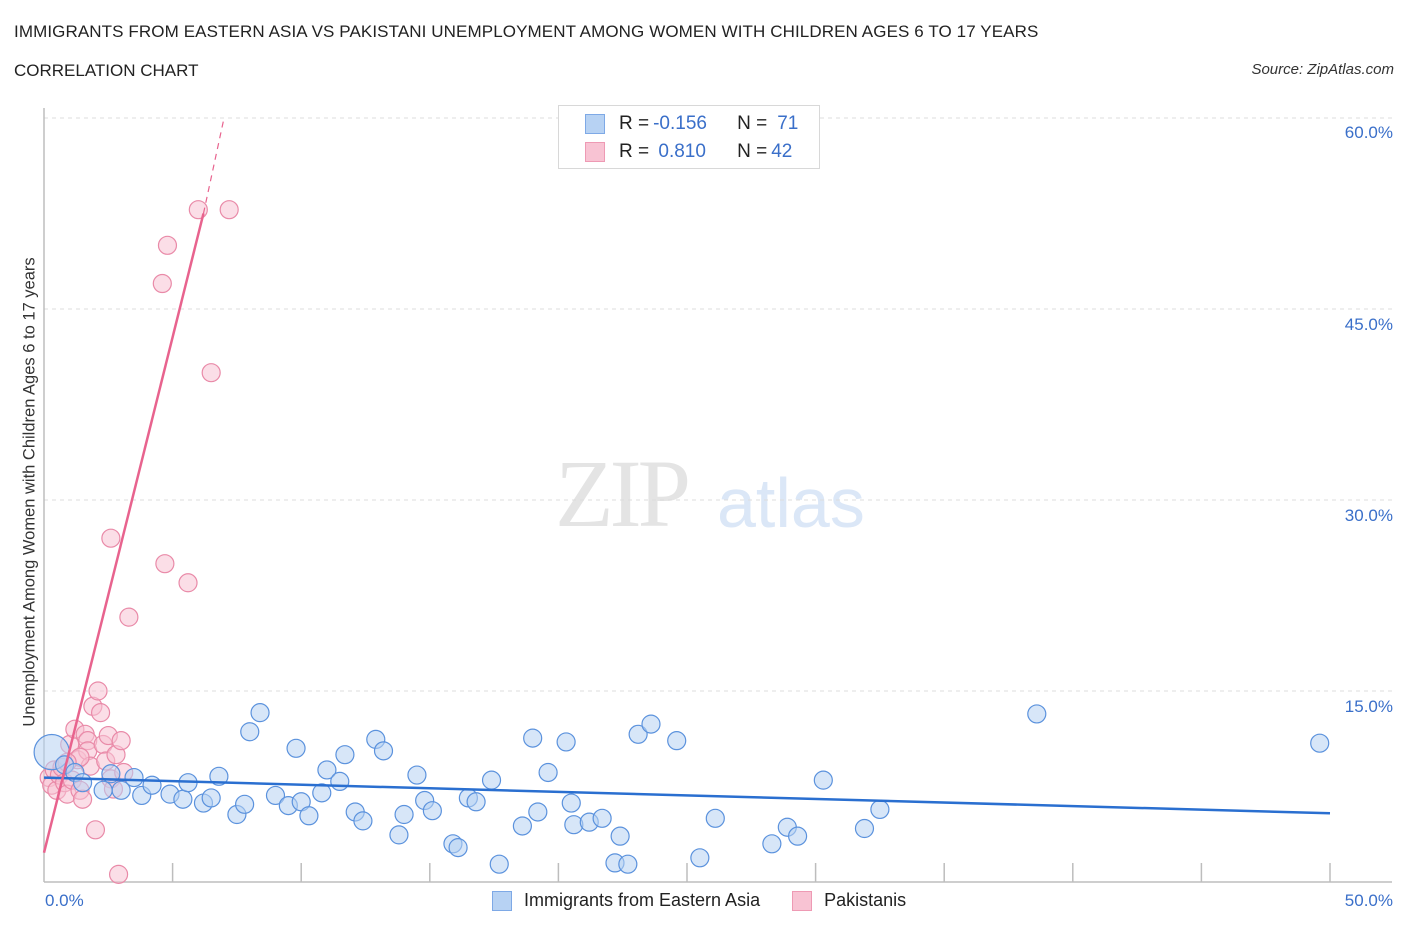  What do you see at coordinates (782, 151) in the screenshot?
I see `n-value: 42` at bounding box center [782, 151].